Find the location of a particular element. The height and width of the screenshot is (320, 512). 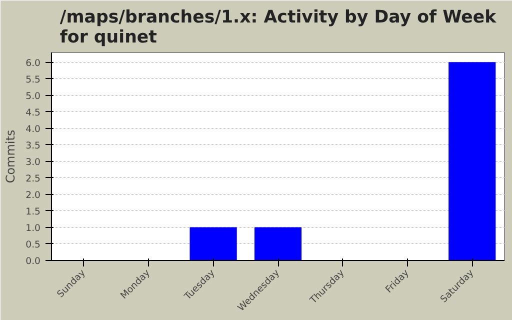

y-tick-label: 3.5 is located at coordinates (33, 146).